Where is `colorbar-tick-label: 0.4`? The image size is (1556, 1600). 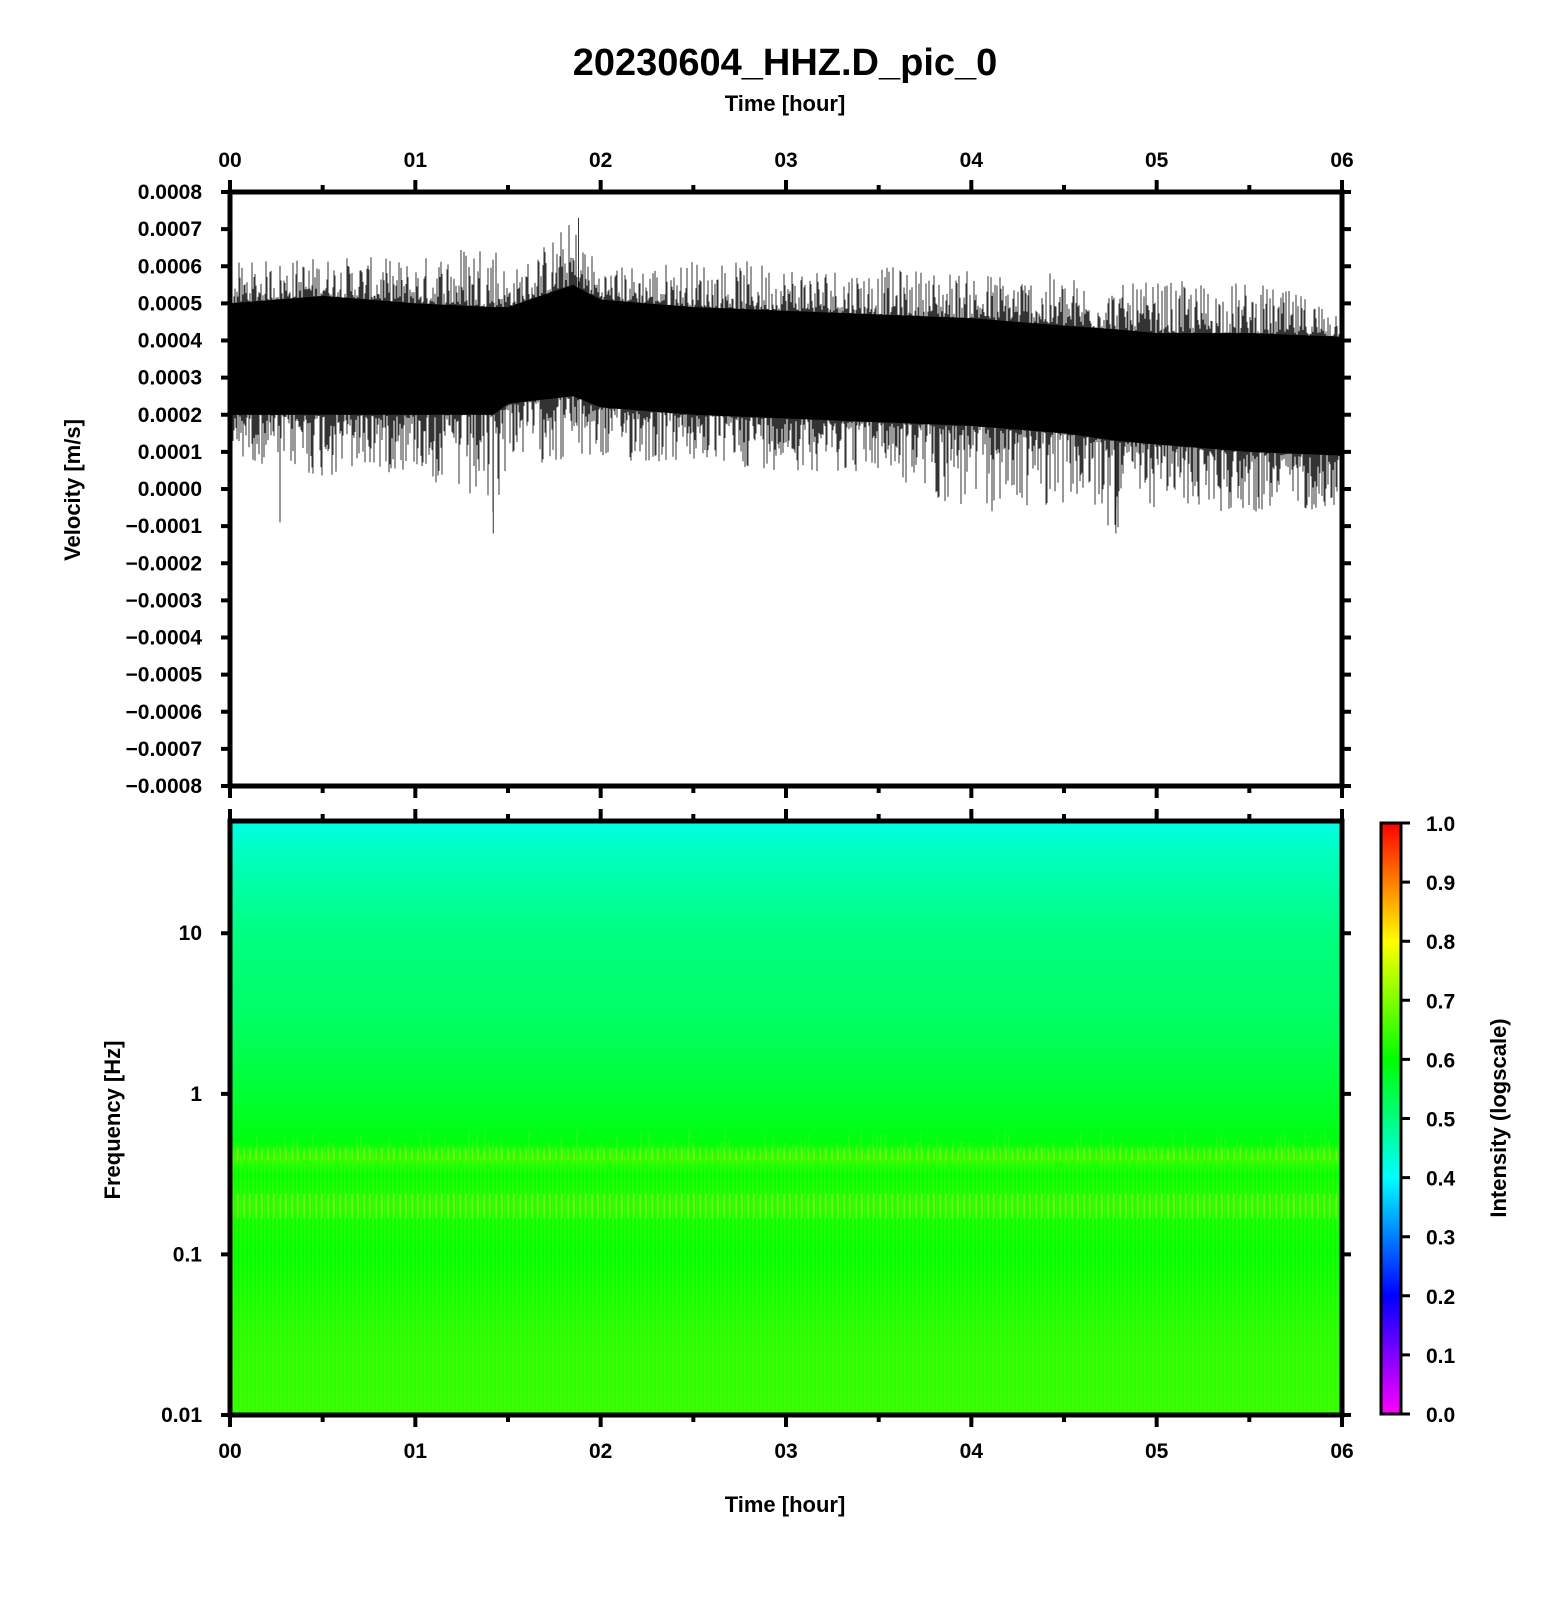 colorbar-tick-label: 0.4 is located at coordinates (1441, 1179).